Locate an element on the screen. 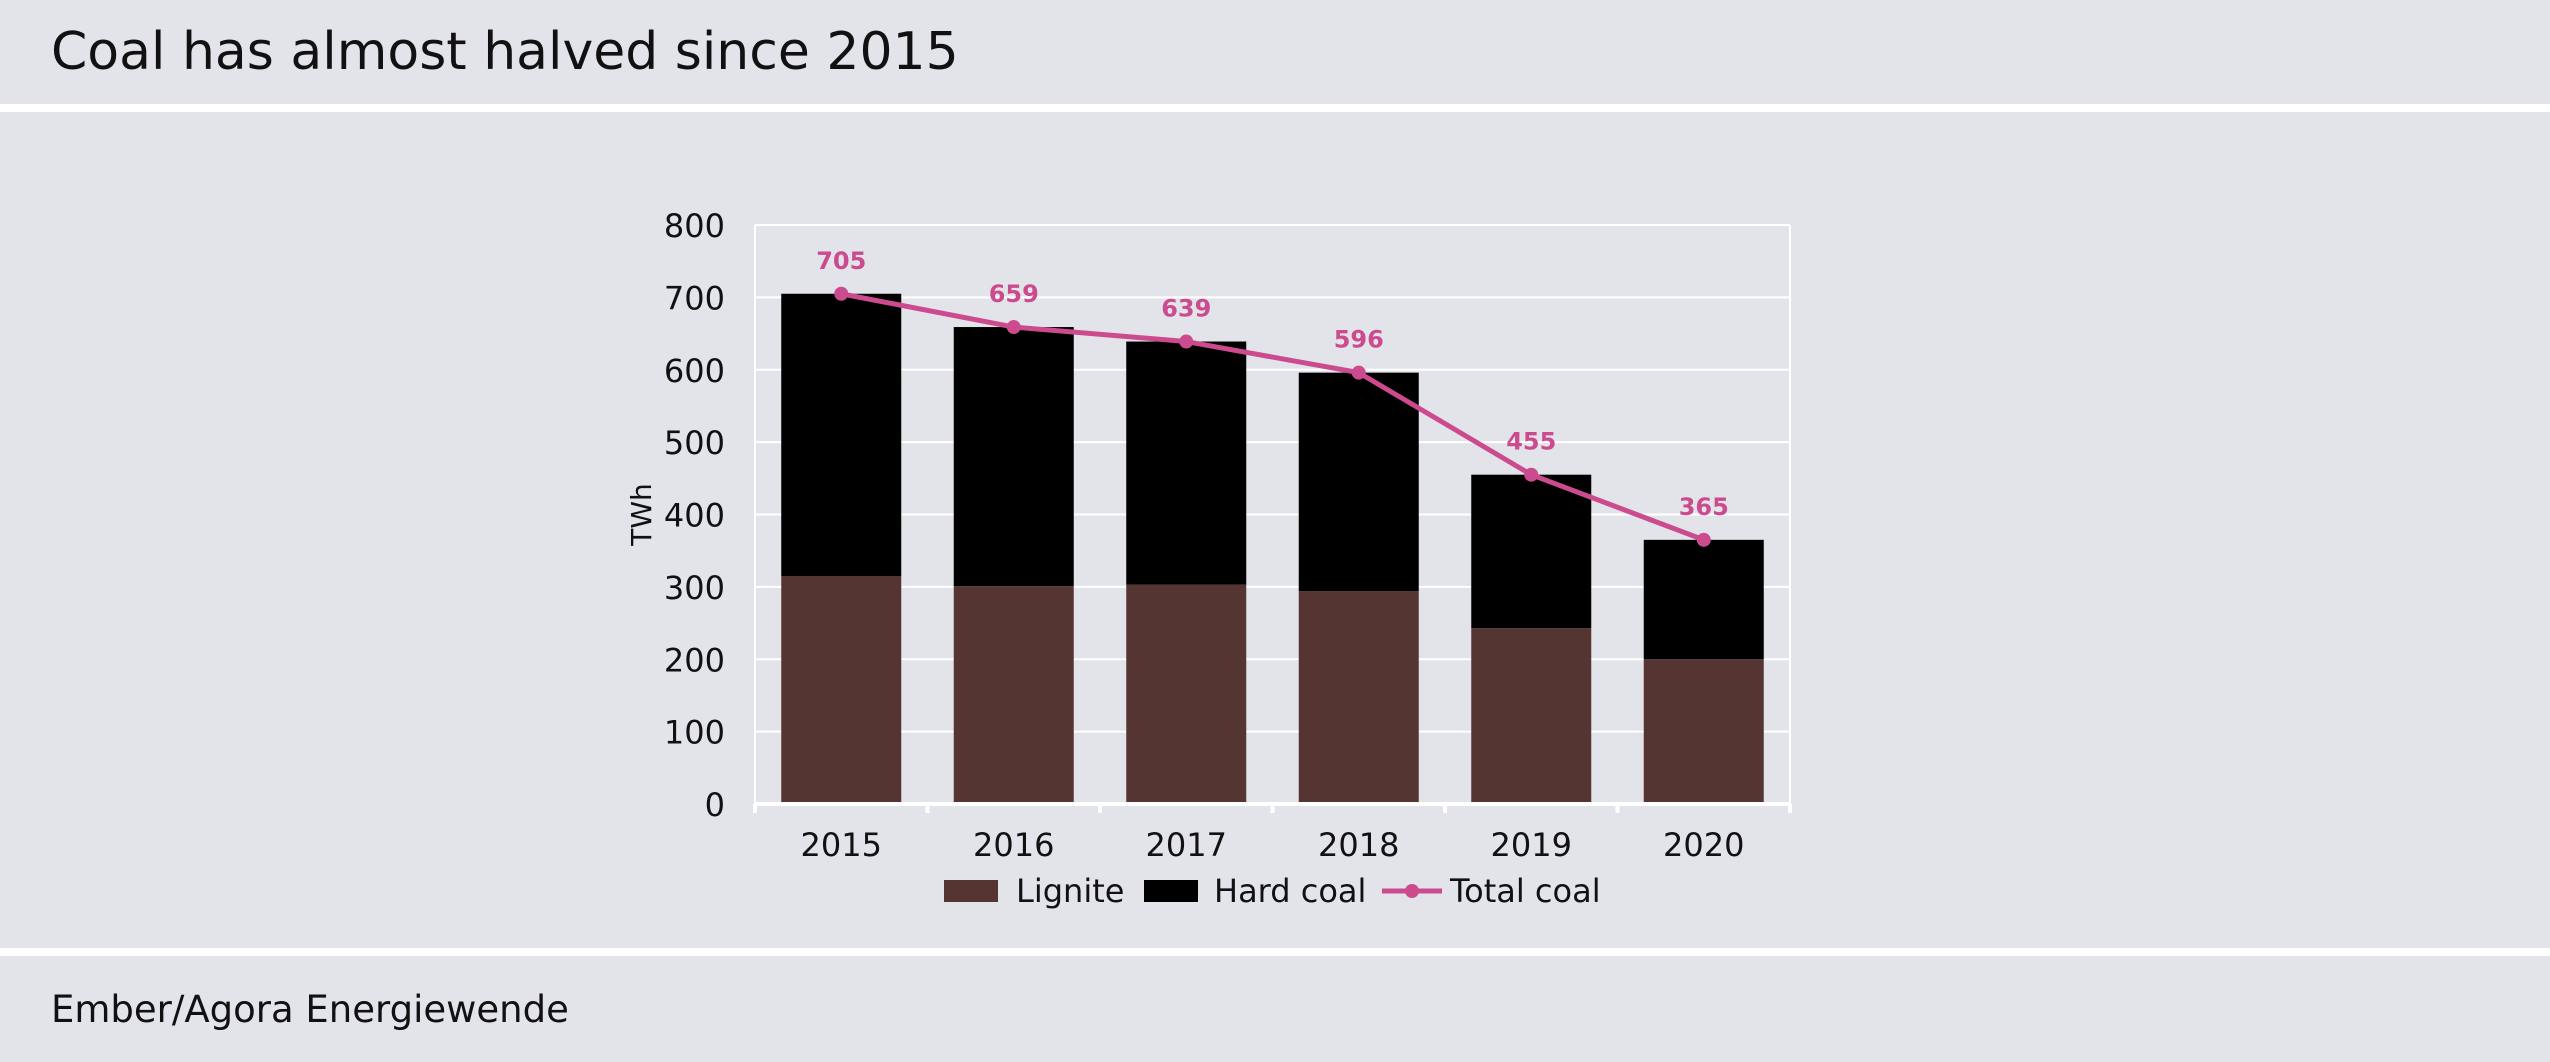 The image size is (2550, 1062). title-band: Coal has almost halved since 2015 is located at coordinates (1275, 52).